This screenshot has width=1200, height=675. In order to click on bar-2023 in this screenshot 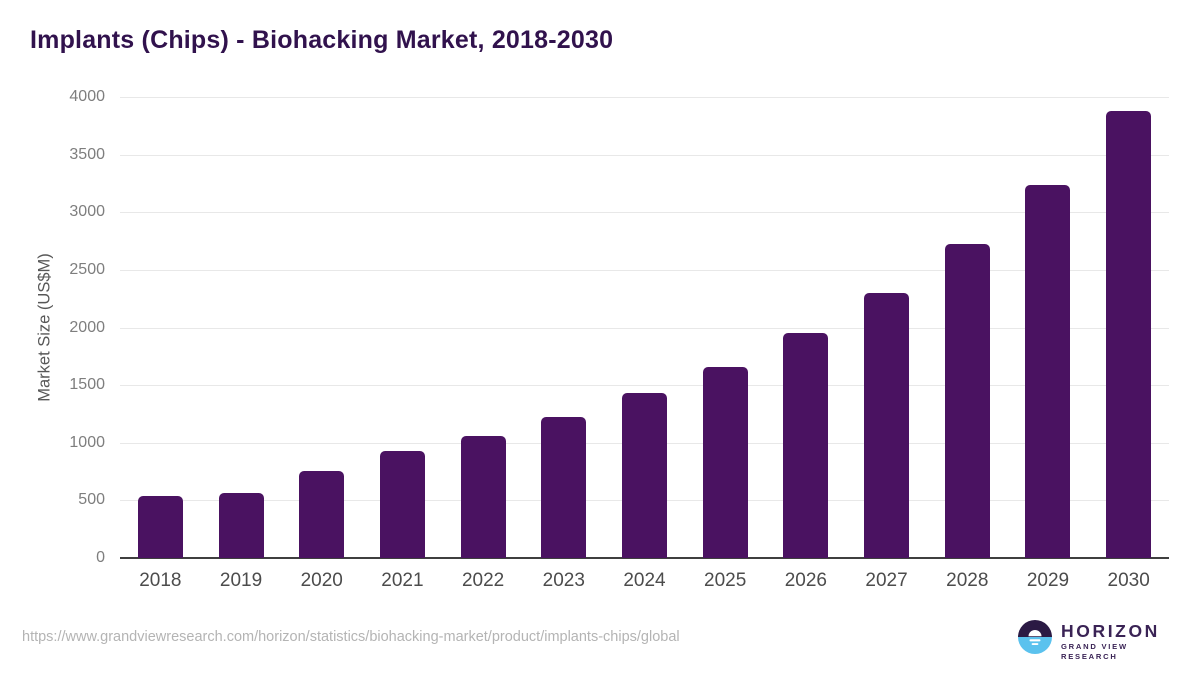, I will do `click(564, 487)`.